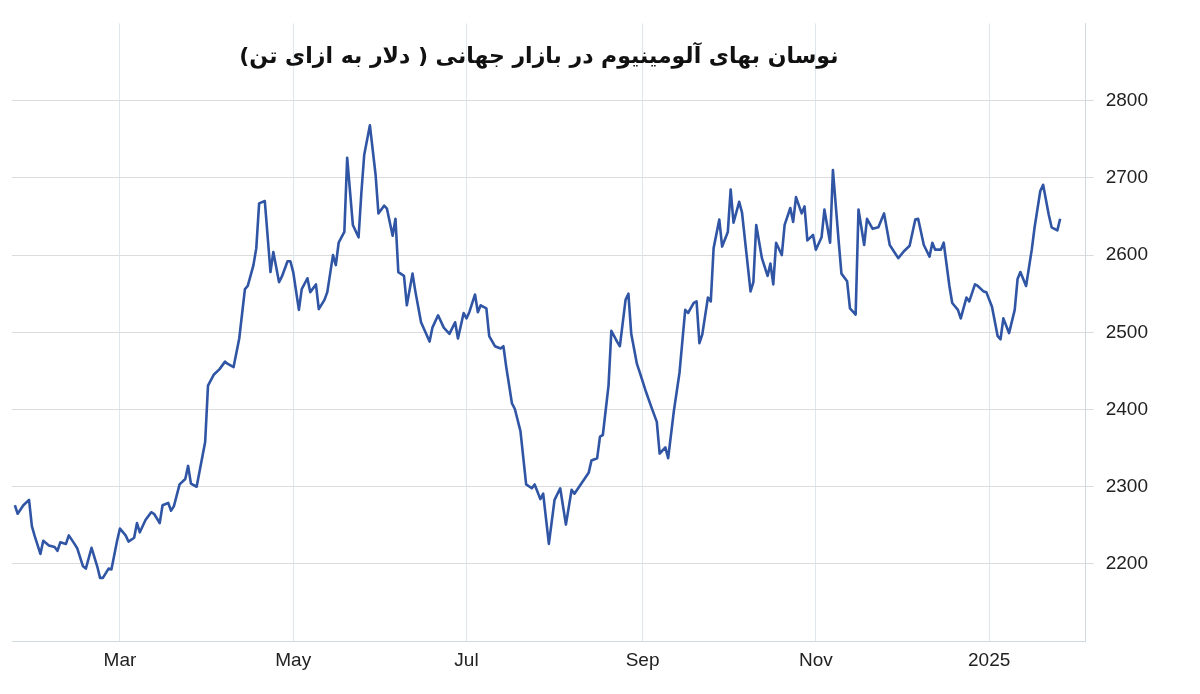  Describe the element at coordinates (642, 659) in the screenshot. I see `x-tick-label: Sep` at that location.